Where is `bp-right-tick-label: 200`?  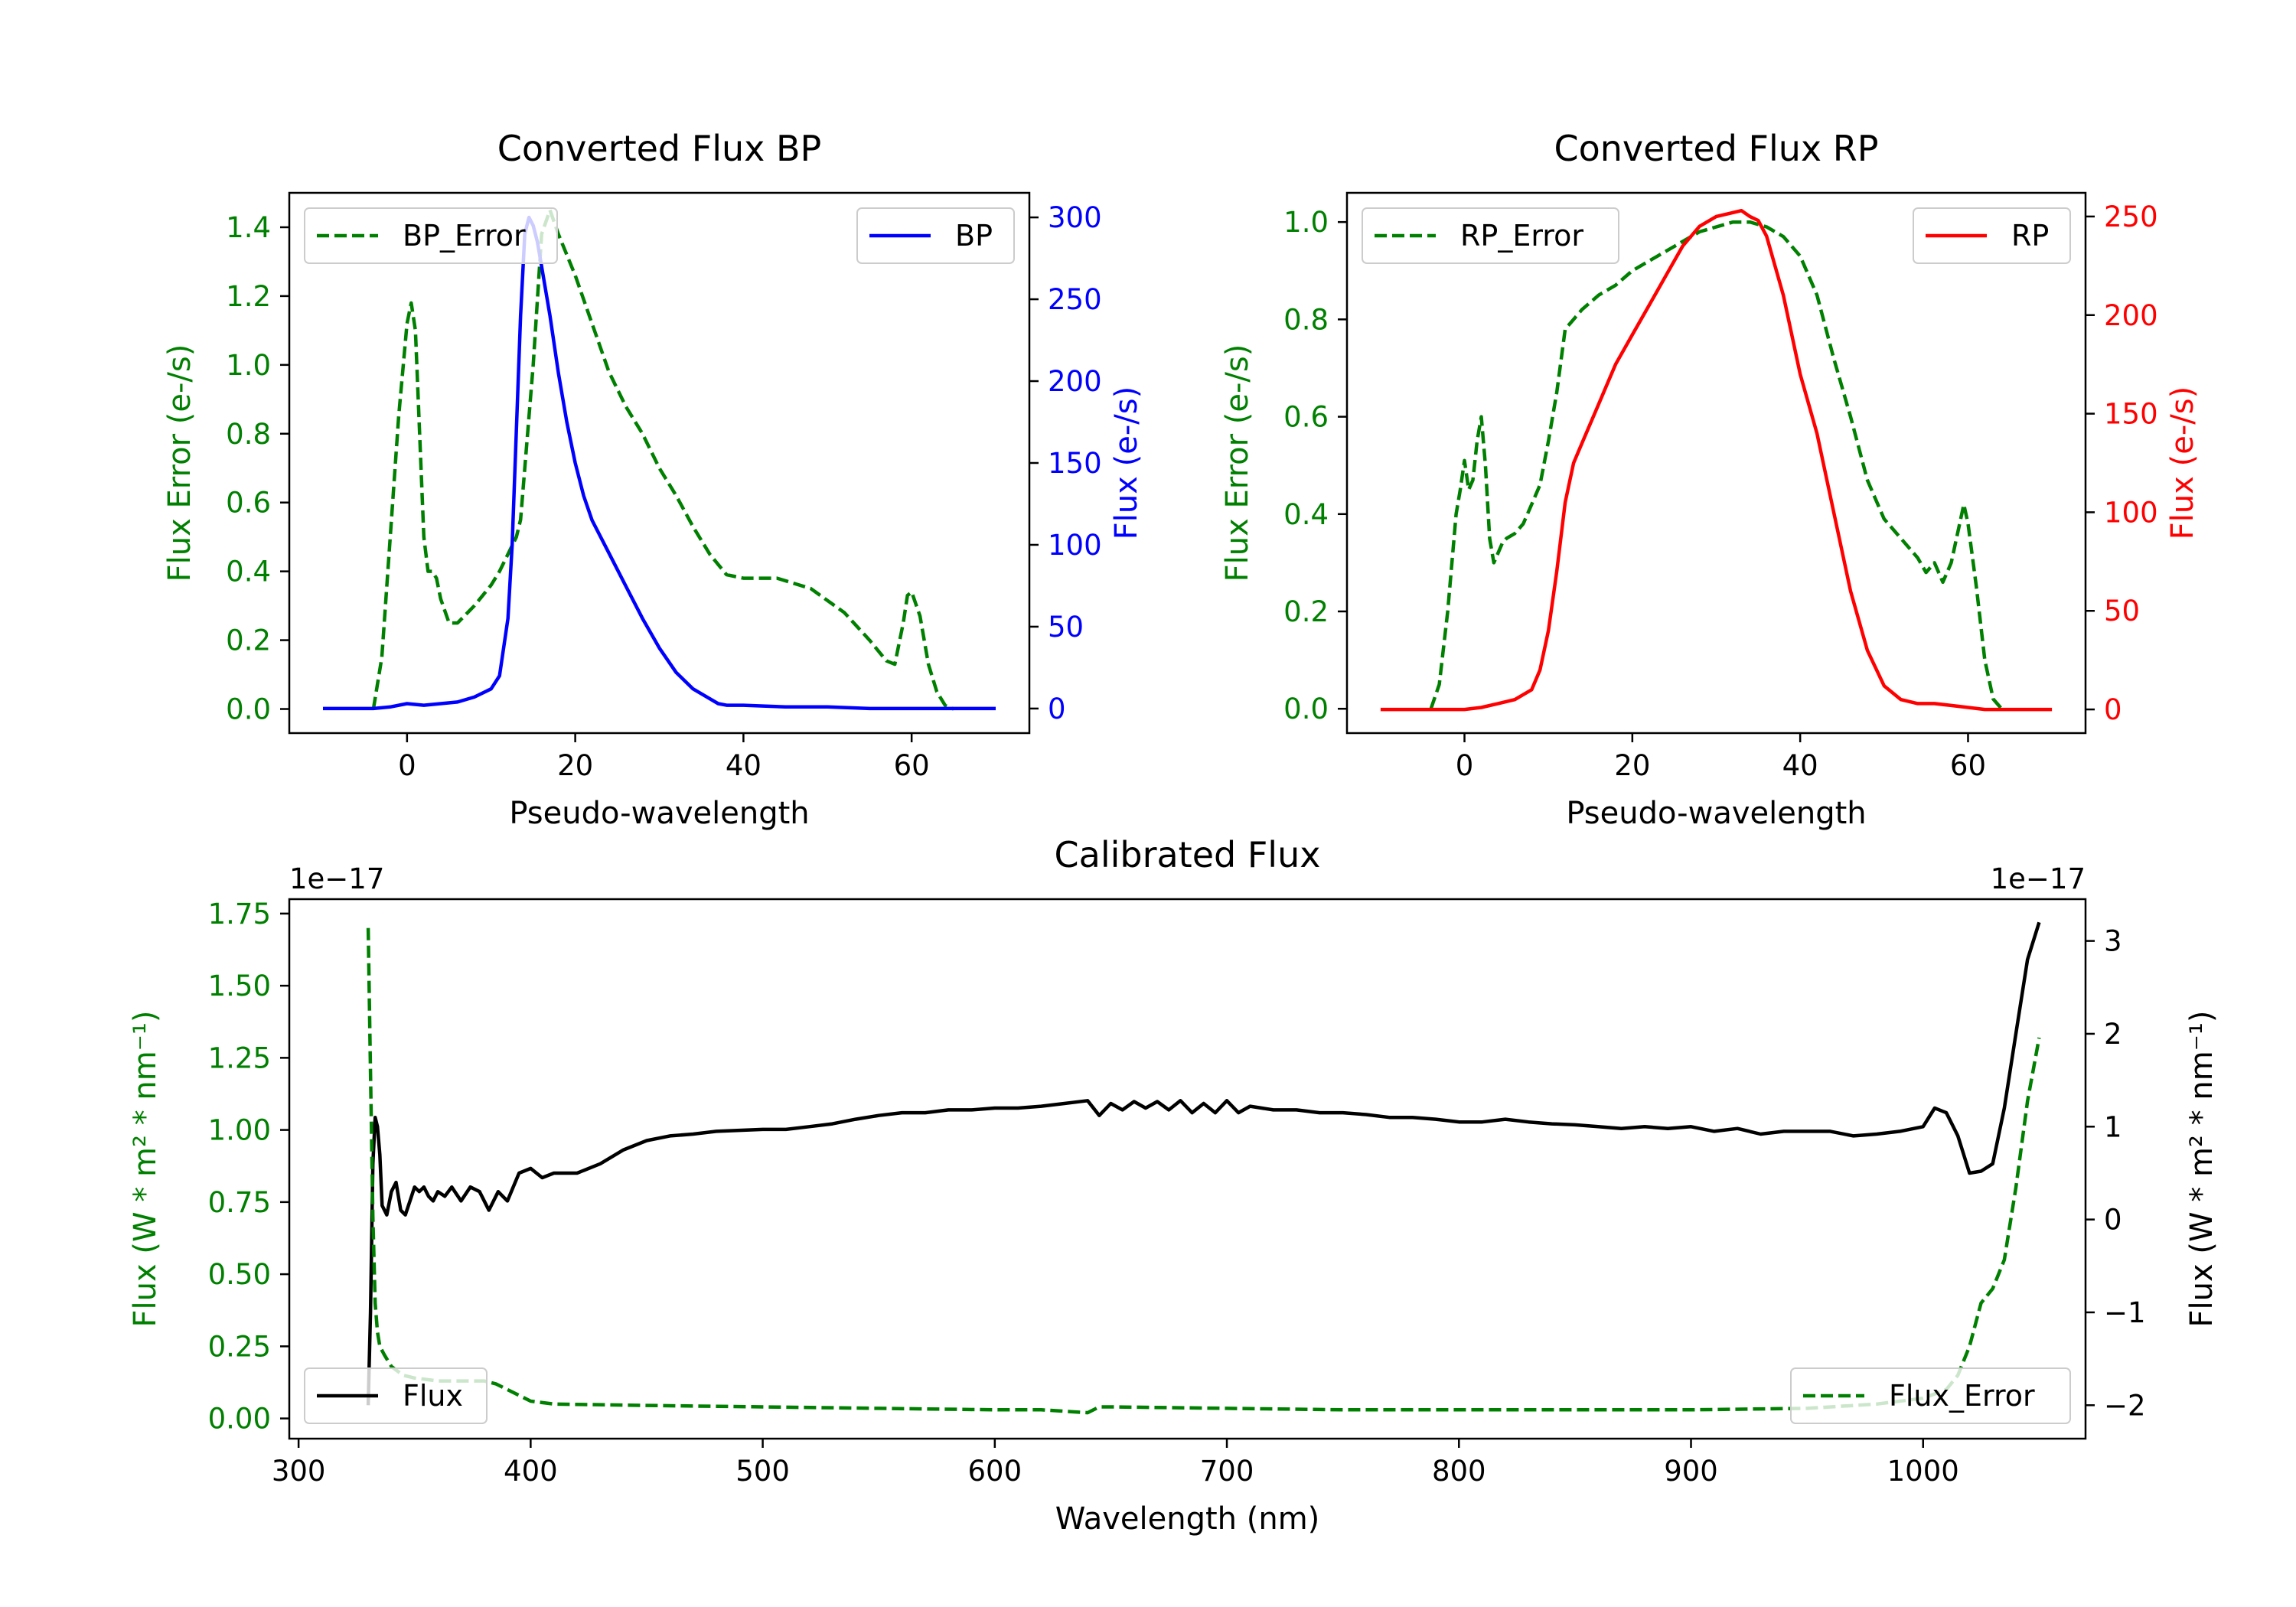
bp-right-tick-label: 200 is located at coordinates (1075, 381).